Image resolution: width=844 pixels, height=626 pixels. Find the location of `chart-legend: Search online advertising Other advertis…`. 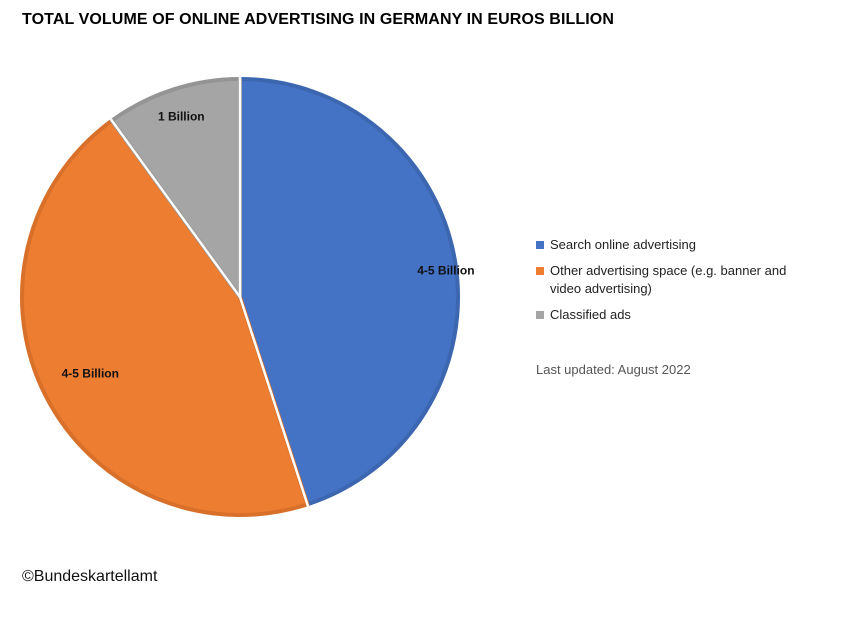

chart-legend: Search online advertising Other advertis… is located at coordinates (676, 284).